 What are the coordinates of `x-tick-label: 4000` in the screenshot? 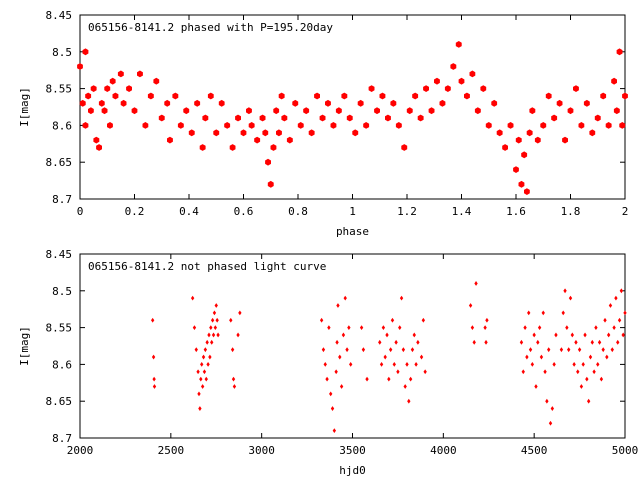 It's located at (443, 450).